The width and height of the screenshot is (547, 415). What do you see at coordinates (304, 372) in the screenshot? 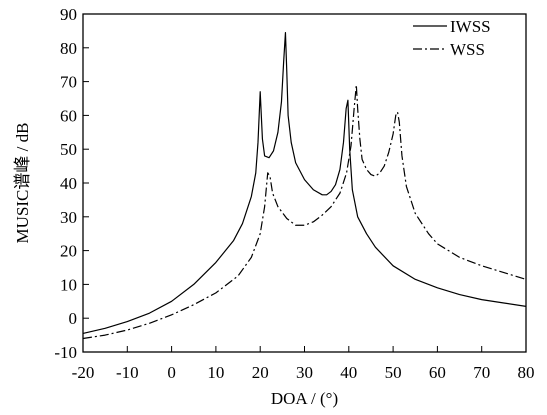
I see `x-tick-label: 30` at bounding box center [304, 372].